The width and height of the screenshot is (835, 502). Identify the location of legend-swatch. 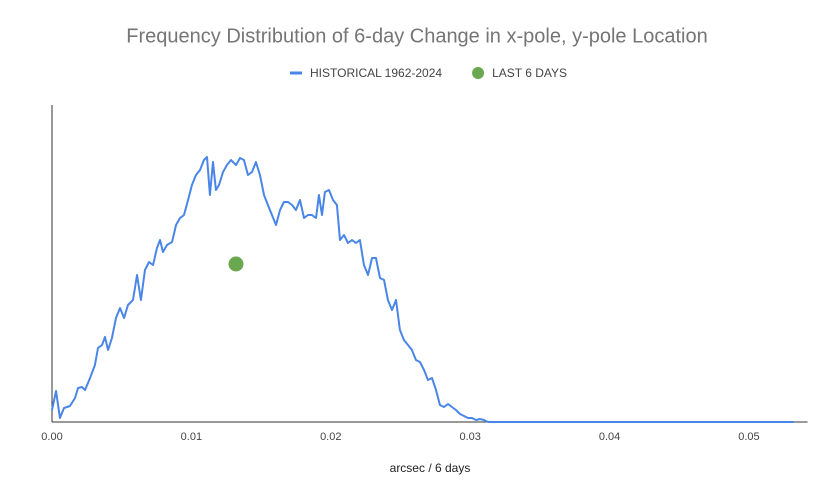
(478, 73).